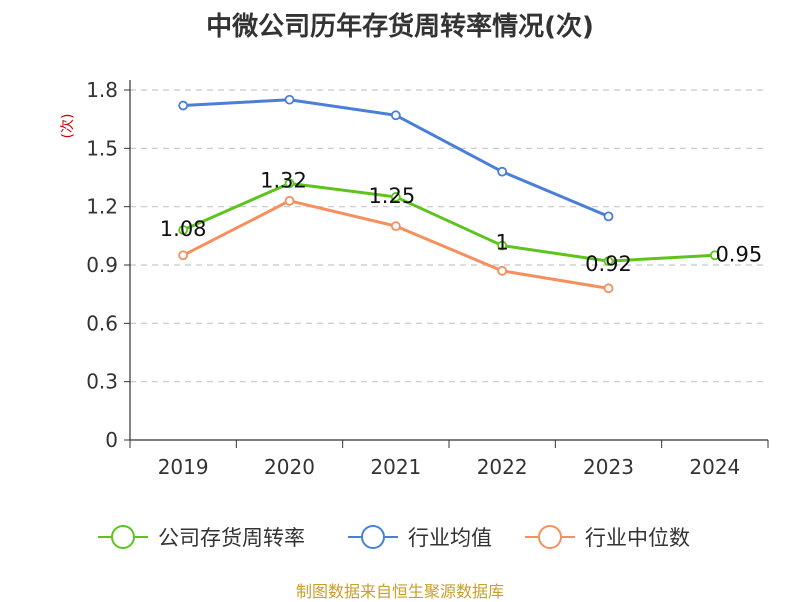  Describe the element at coordinates (68, 126) in the screenshot. I see `y-axis-label: (次)` at that location.